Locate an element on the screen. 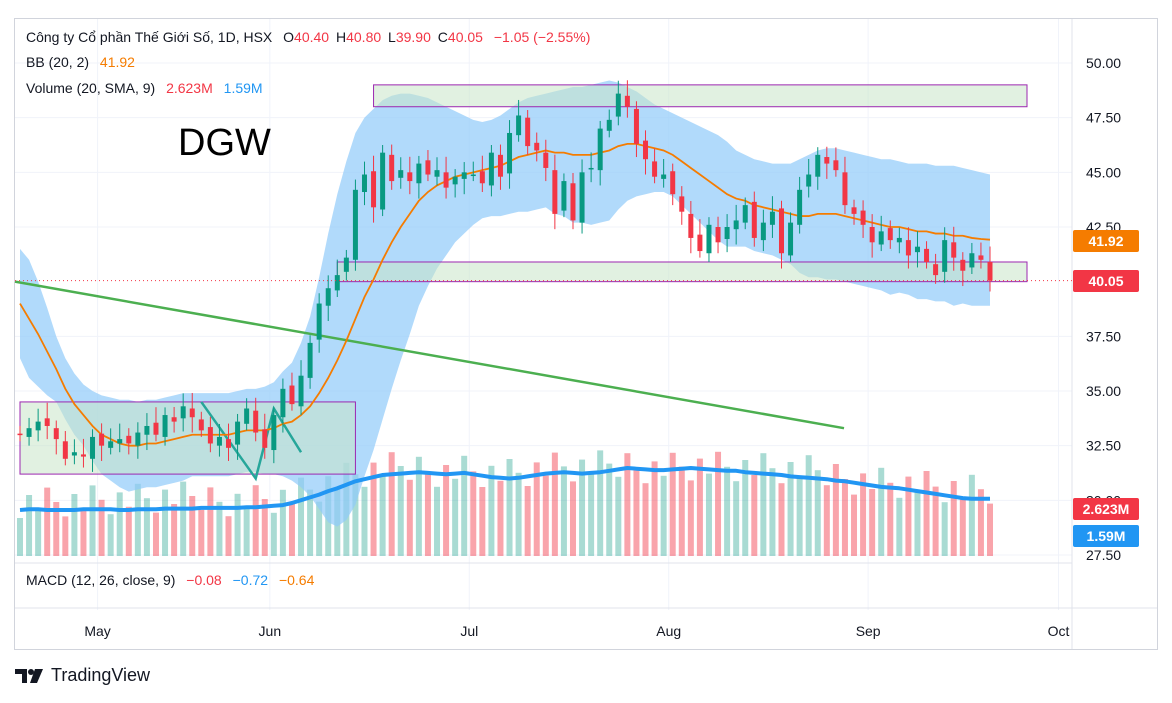 The height and width of the screenshot is (703, 1172). y-tick-label: 47.50 is located at coordinates (1103, 118).